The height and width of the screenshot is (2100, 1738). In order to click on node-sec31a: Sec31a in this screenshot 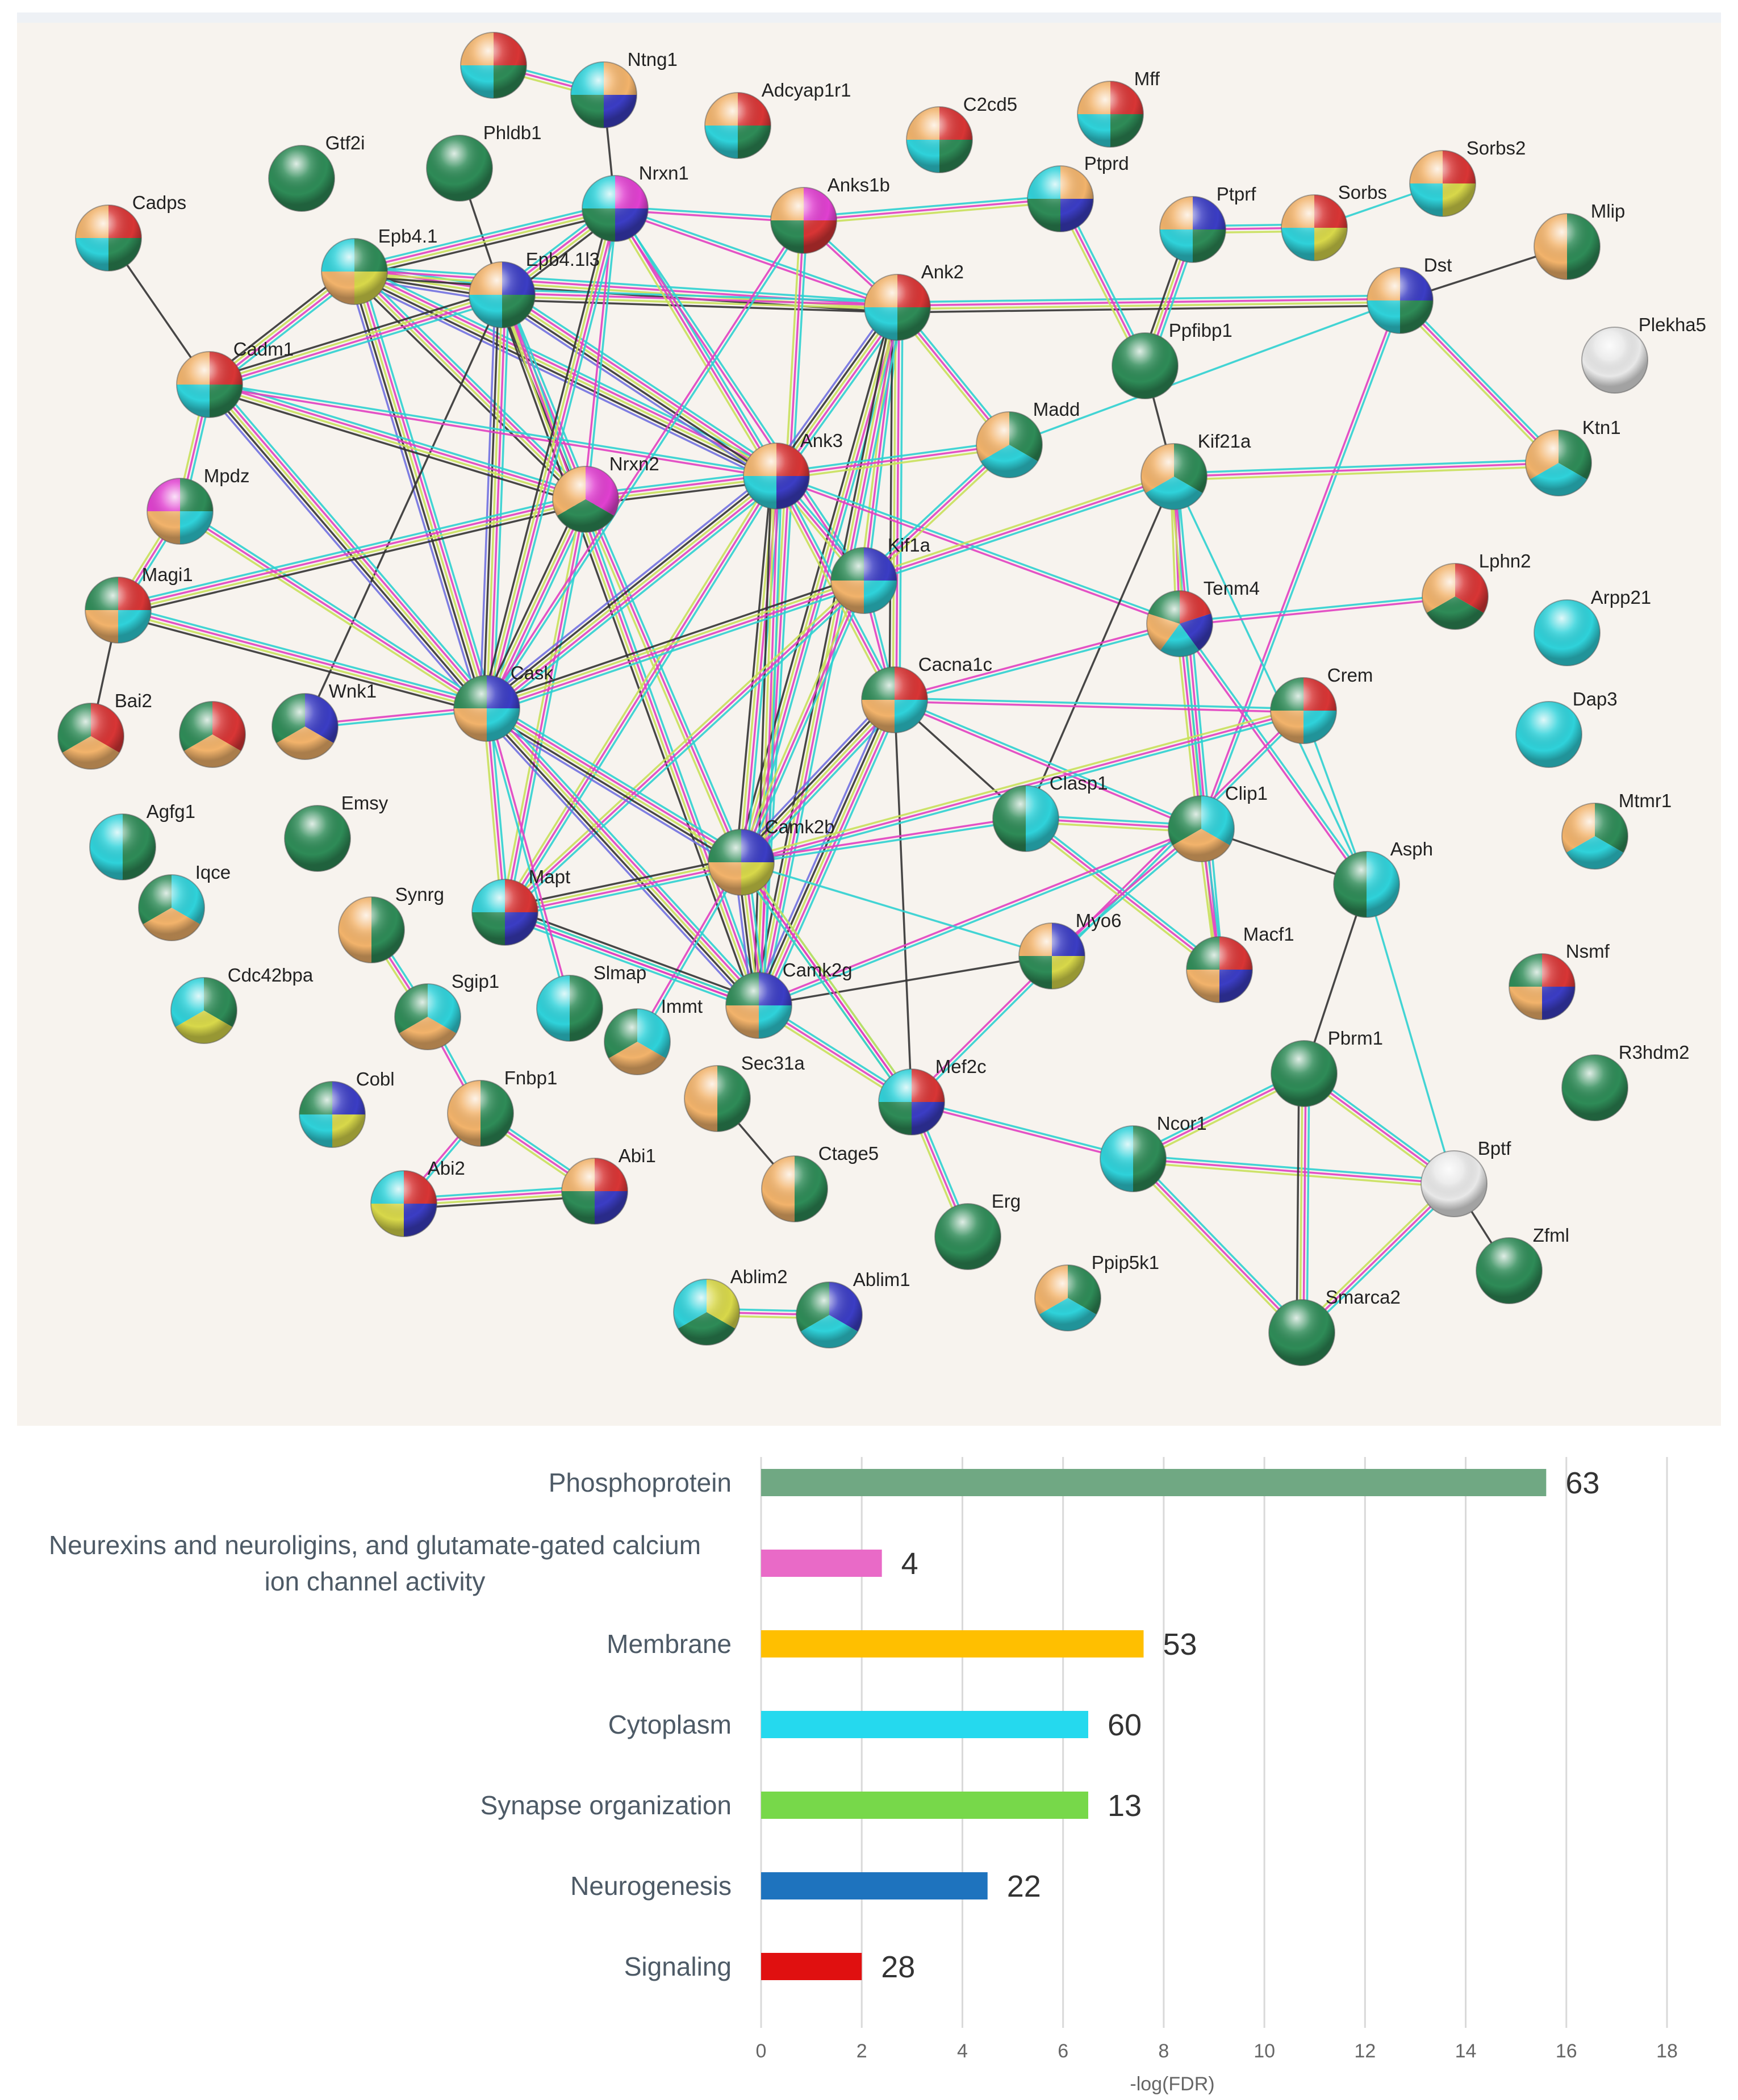, I will do `click(744, 1092)`.